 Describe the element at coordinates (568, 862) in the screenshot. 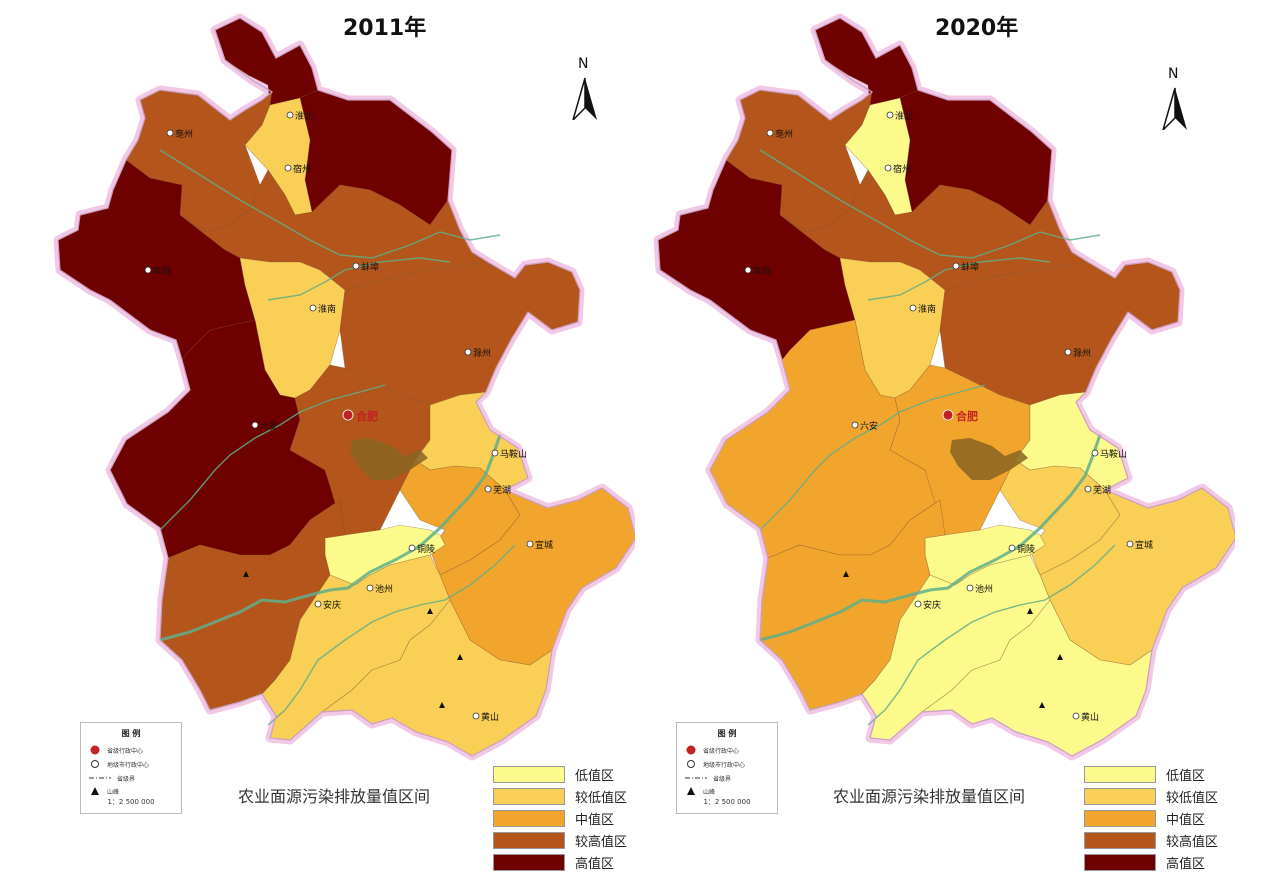

I see `legend-row-high: 高值区` at that location.